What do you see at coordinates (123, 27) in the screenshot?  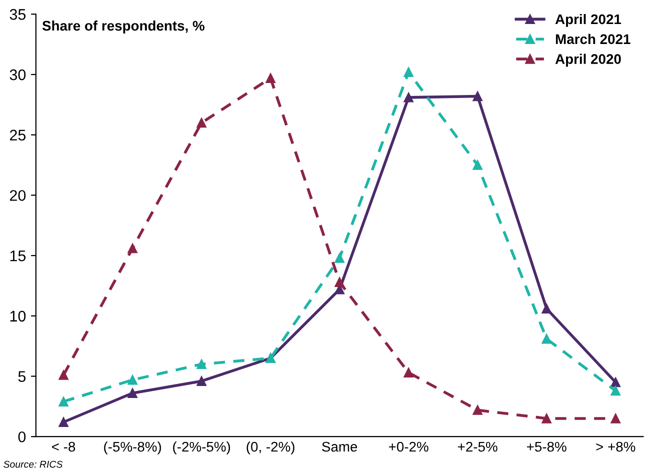 I see `y-axis-title: Share of respondents, %` at bounding box center [123, 27].